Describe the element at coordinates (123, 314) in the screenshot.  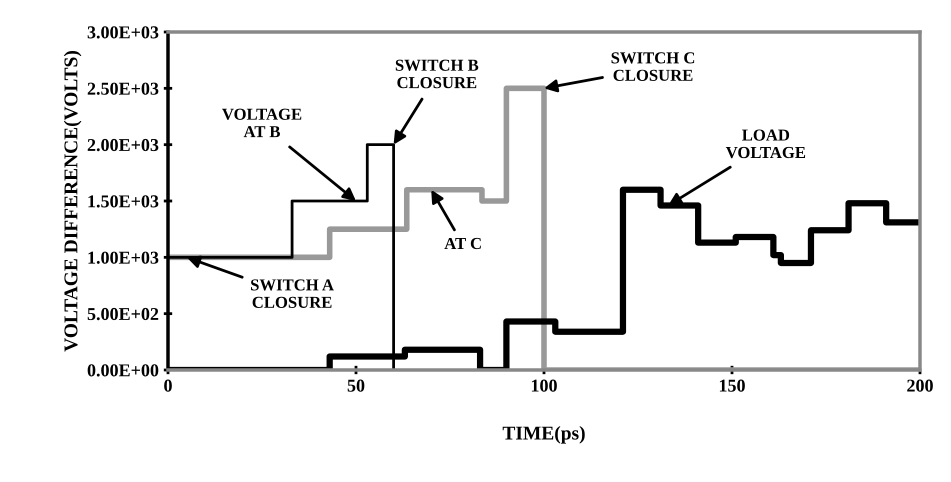
I see `y-tick-label: 5.00E+02` at that location.